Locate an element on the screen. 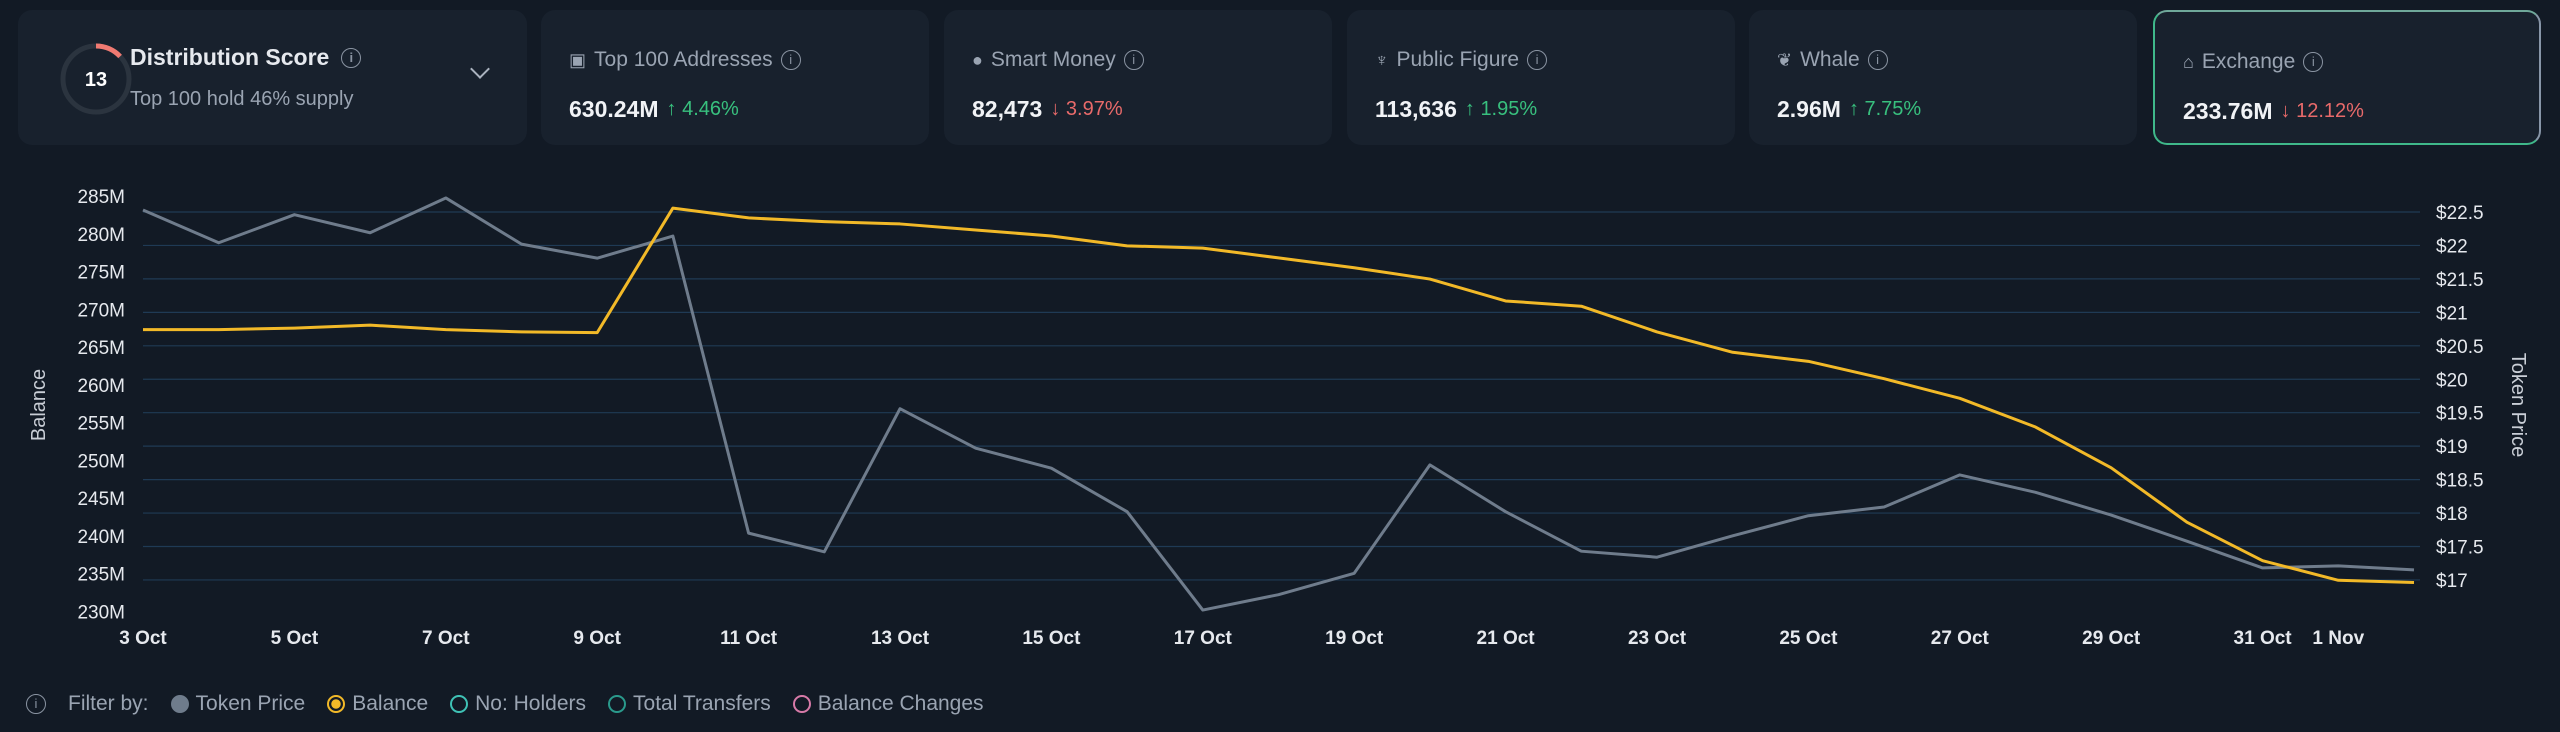 This screenshot has height=732, width=2560. card-value: 2.96M is located at coordinates (1809, 109).